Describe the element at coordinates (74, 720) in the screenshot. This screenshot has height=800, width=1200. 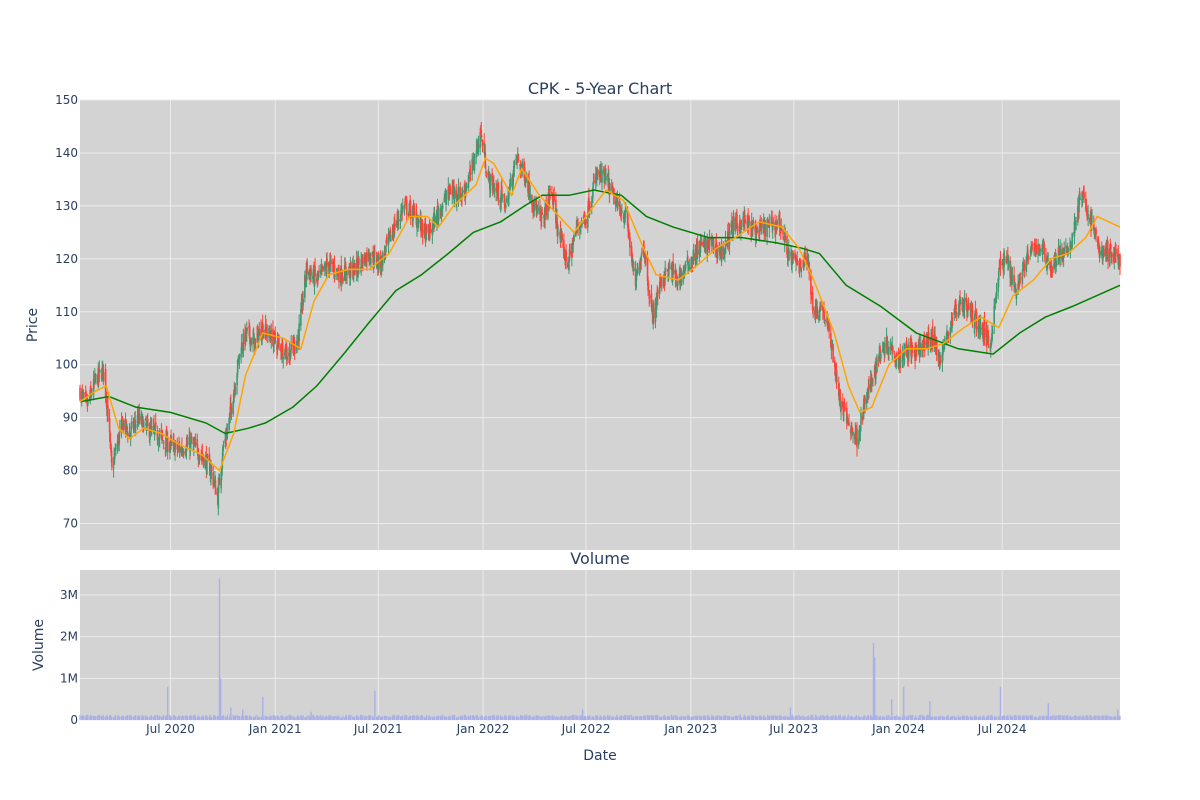
I see `volume-y-tick-label: 0` at that location.